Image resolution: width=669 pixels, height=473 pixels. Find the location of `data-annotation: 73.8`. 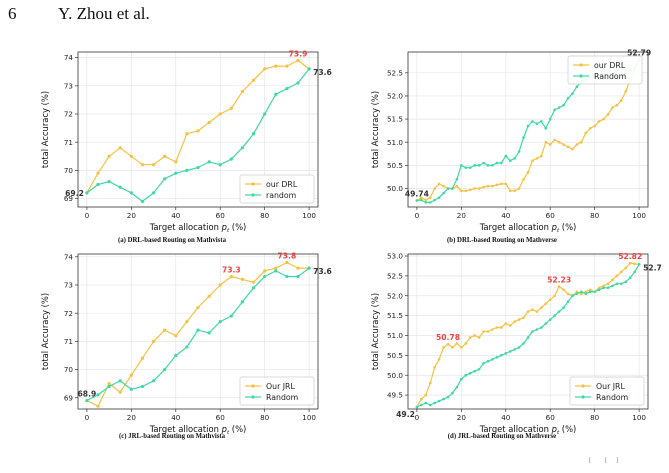

data-annotation: 73.8 is located at coordinates (287, 255).